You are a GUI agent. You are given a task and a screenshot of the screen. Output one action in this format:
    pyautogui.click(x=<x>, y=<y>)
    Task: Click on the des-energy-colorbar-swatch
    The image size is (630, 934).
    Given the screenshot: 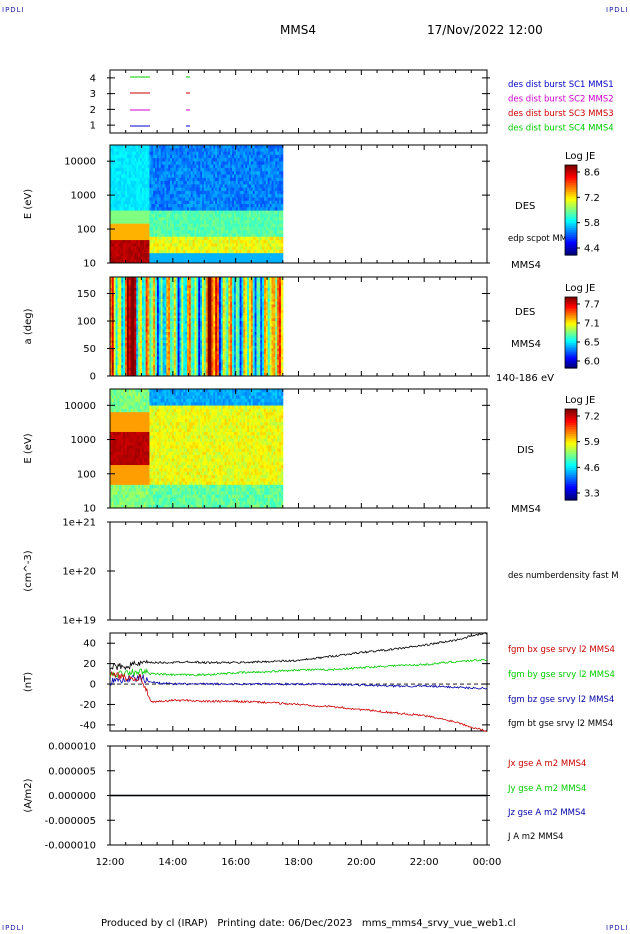 What is the action you would take?
    pyautogui.click(x=571, y=220)
    